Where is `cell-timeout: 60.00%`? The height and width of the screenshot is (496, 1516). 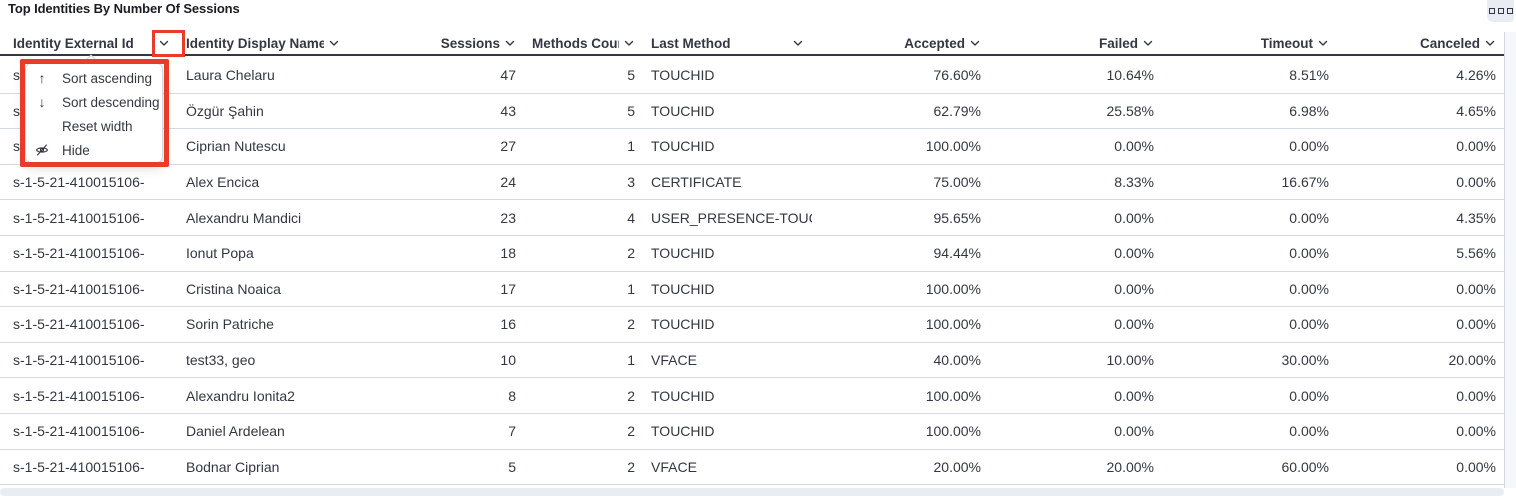
cell-timeout: 60.00% is located at coordinates (1305, 466).